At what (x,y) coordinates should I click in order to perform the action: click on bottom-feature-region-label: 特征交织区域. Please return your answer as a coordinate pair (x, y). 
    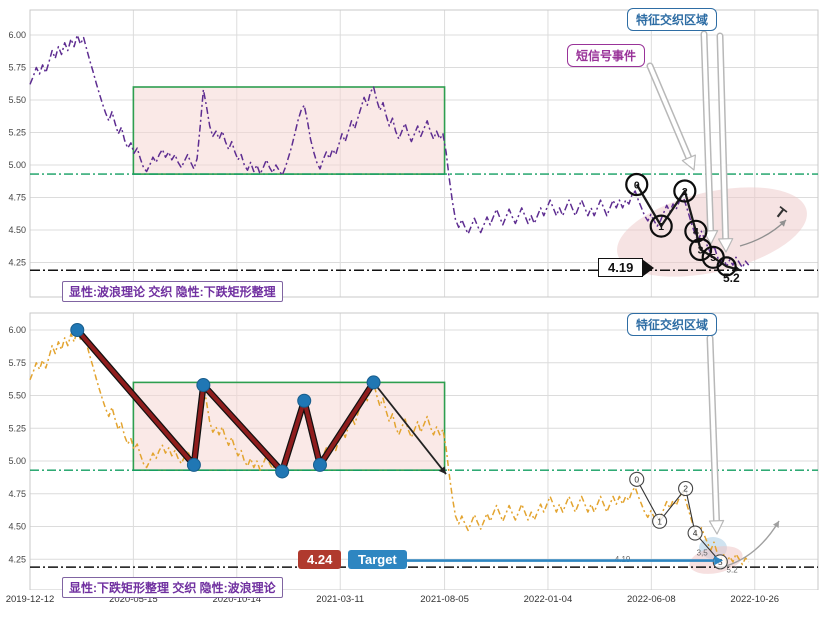
    Looking at the image, I should click on (672, 324).